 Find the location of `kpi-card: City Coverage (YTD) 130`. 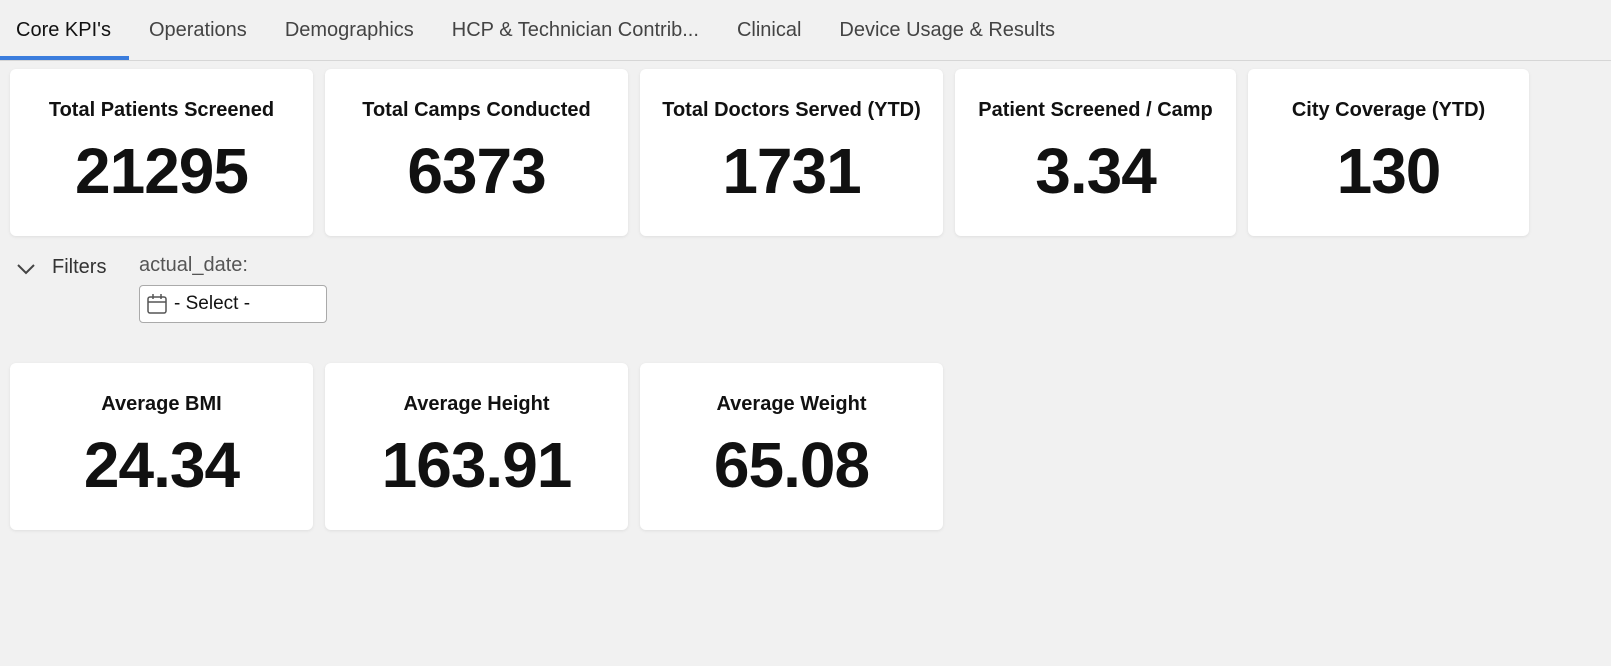

kpi-card: City Coverage (YTD) 130 is located at coordinates (1388, 152).